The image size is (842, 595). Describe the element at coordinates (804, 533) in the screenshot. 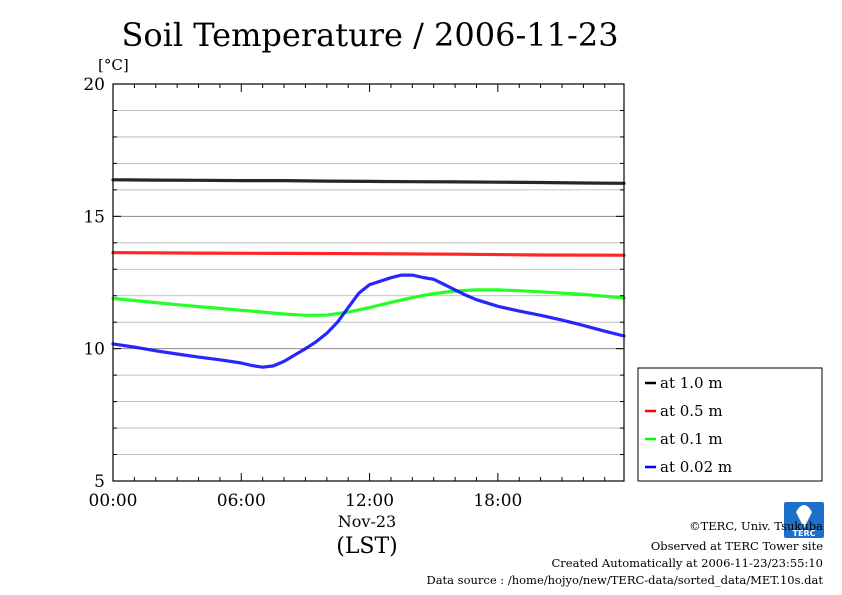

I see `logo-text: TERC` at that location.